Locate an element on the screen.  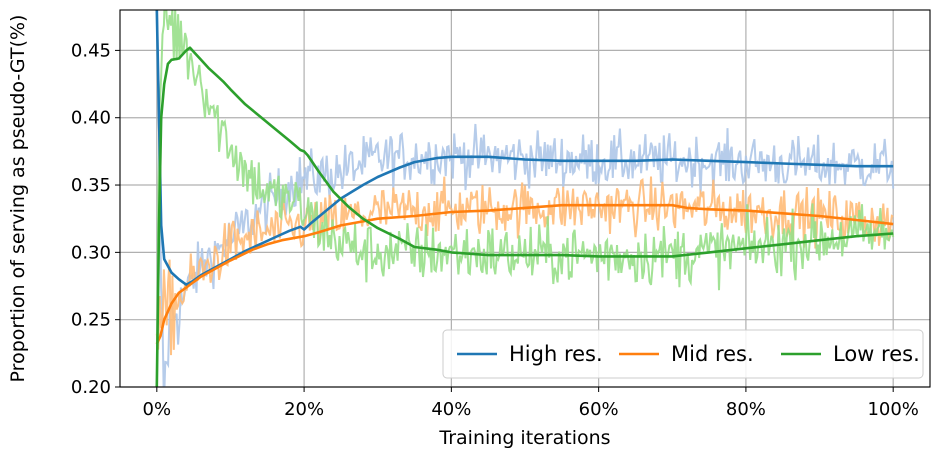
x-tick-label: 80% is located at coordinates (746, 409).